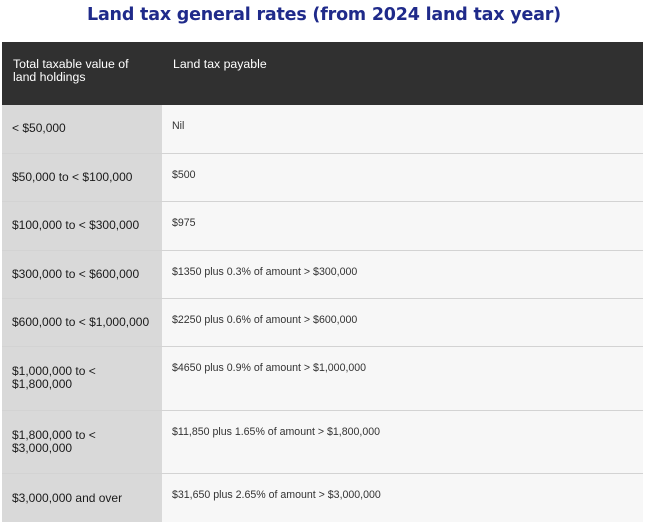  I want to click on taxable-value-cell: $300,000 to < $600,000, so click(82, 274).